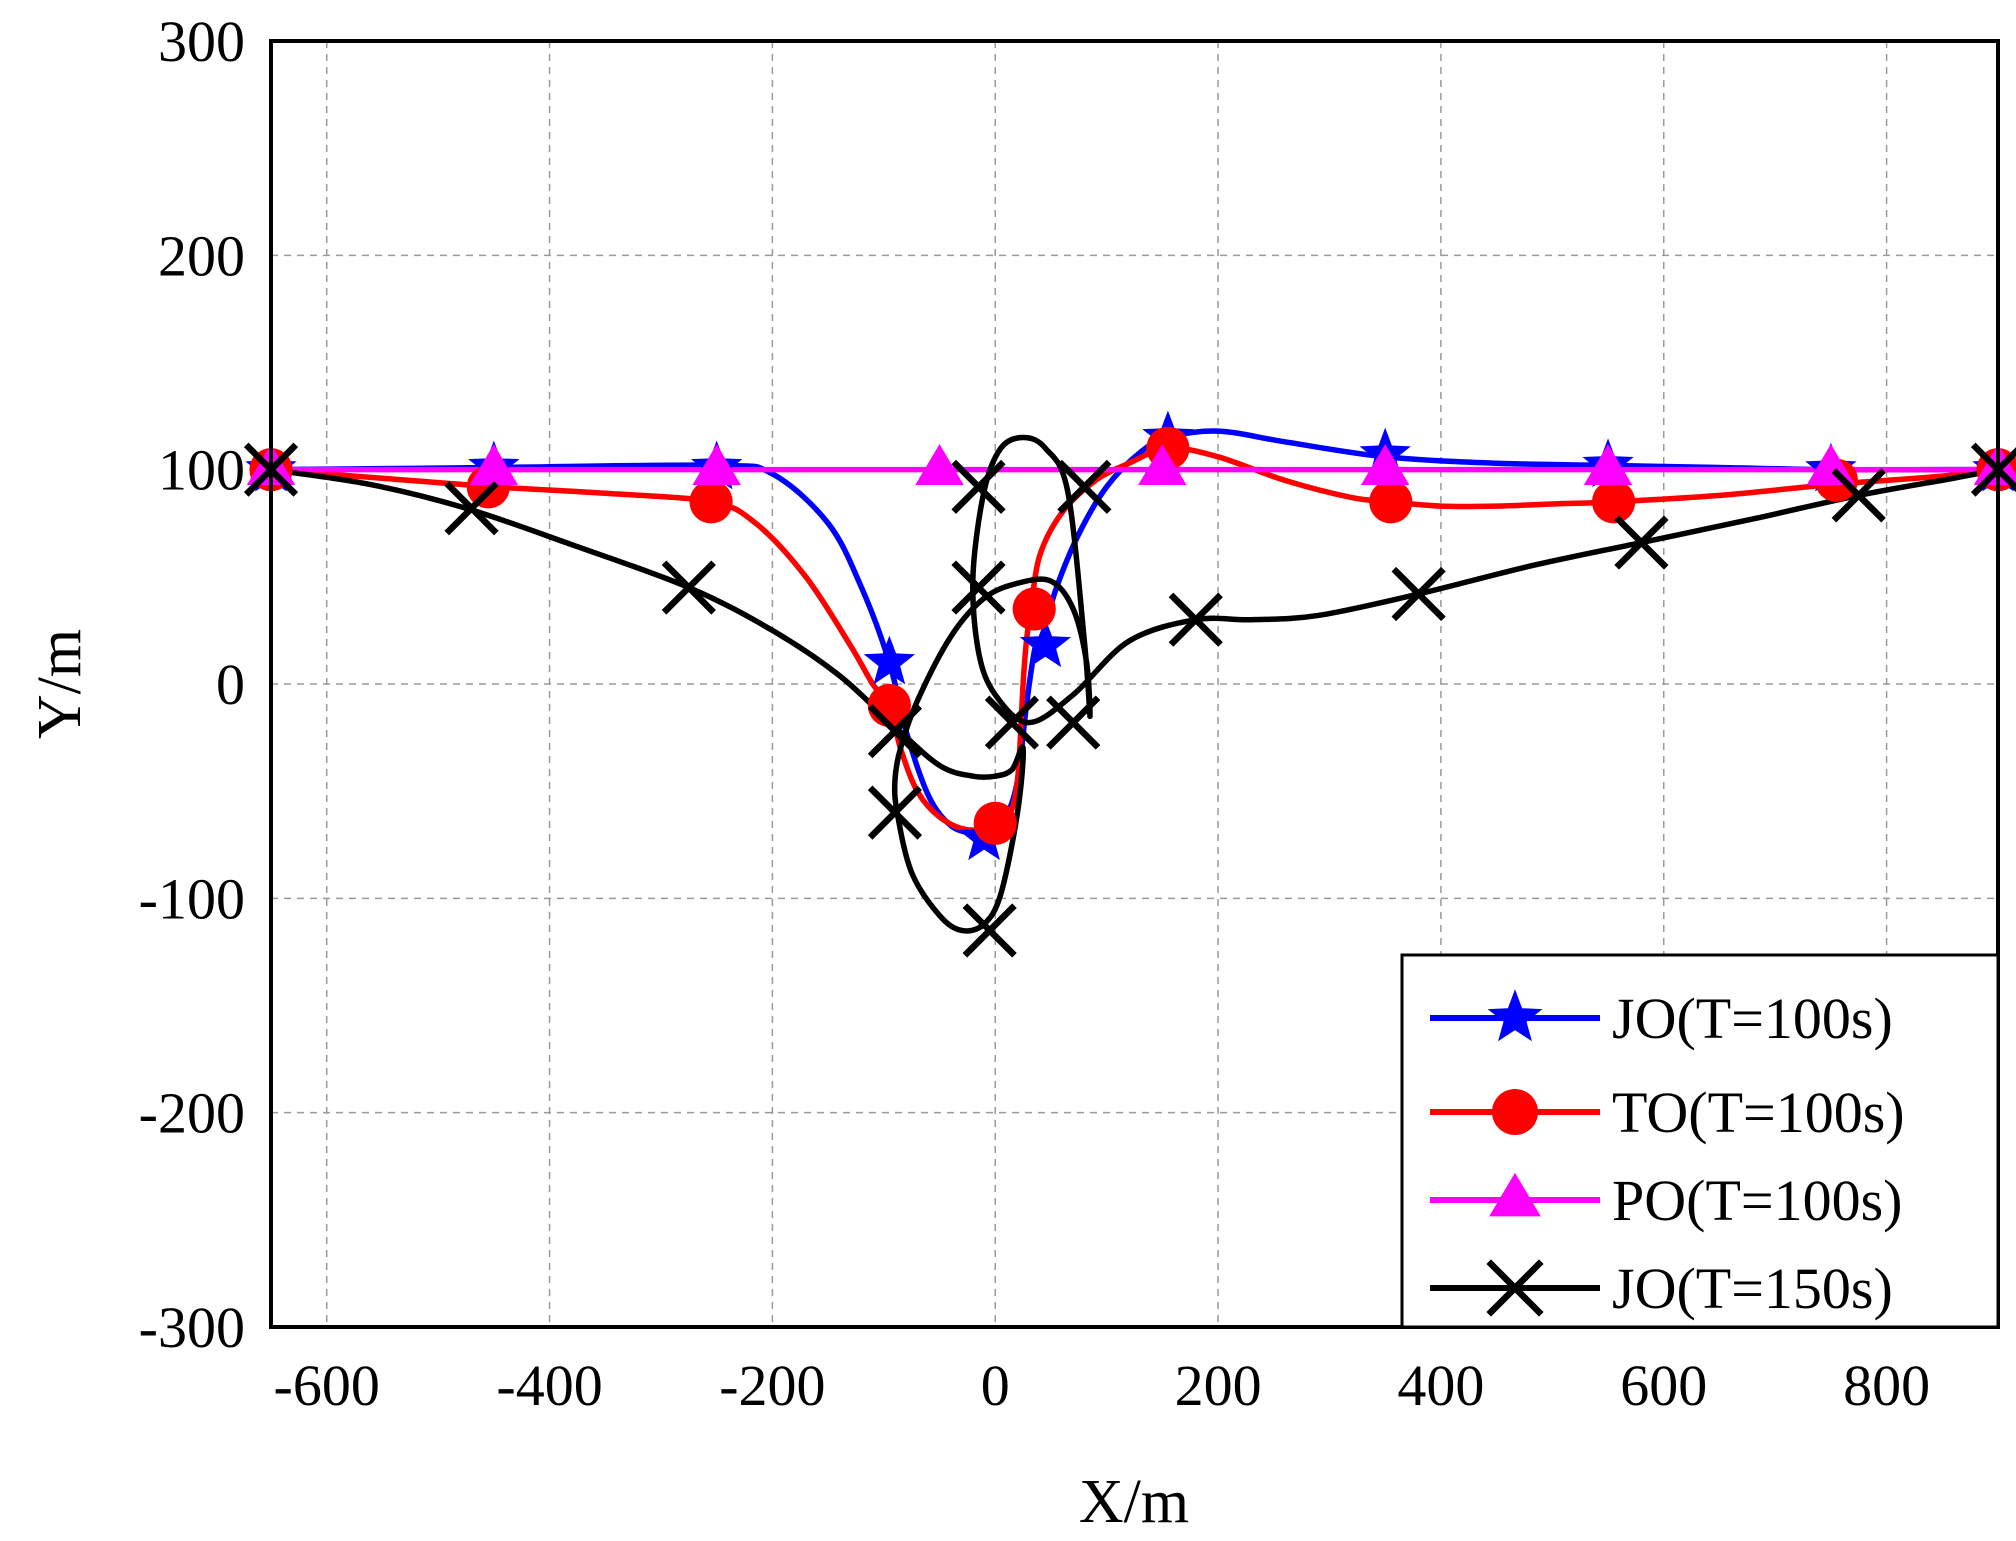  I want to click on y-tick-label: -300, so click(192, 1327).